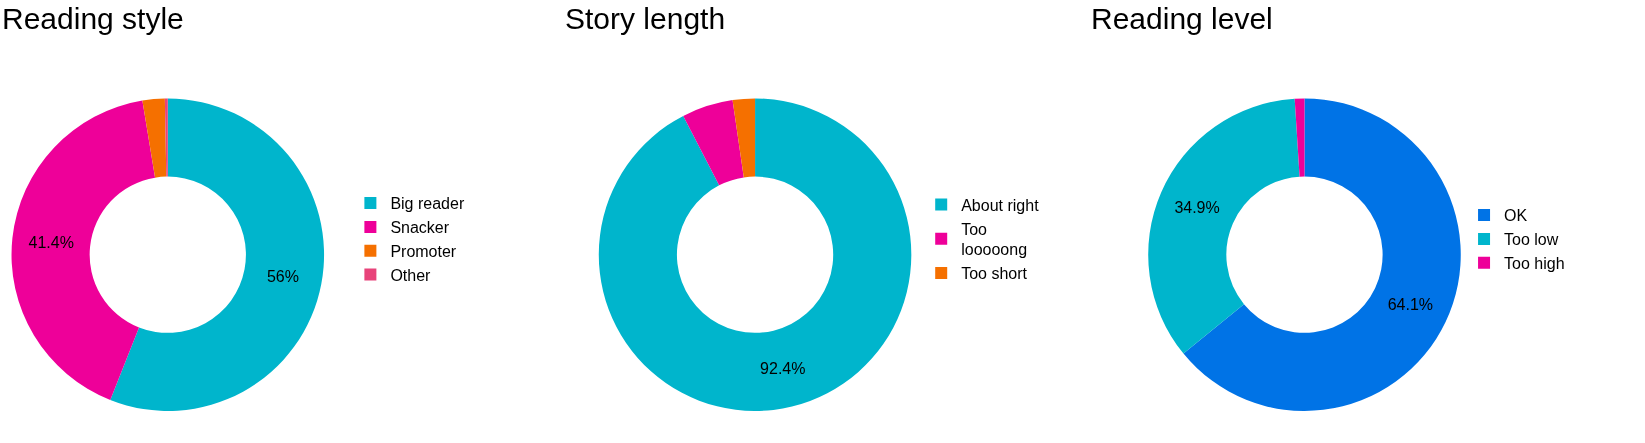 The height and width of the screenshot is (443, 1645). Describe the element at coordinates (1000, 205) in the screenshot. I see `legend-label: About right` at that location.